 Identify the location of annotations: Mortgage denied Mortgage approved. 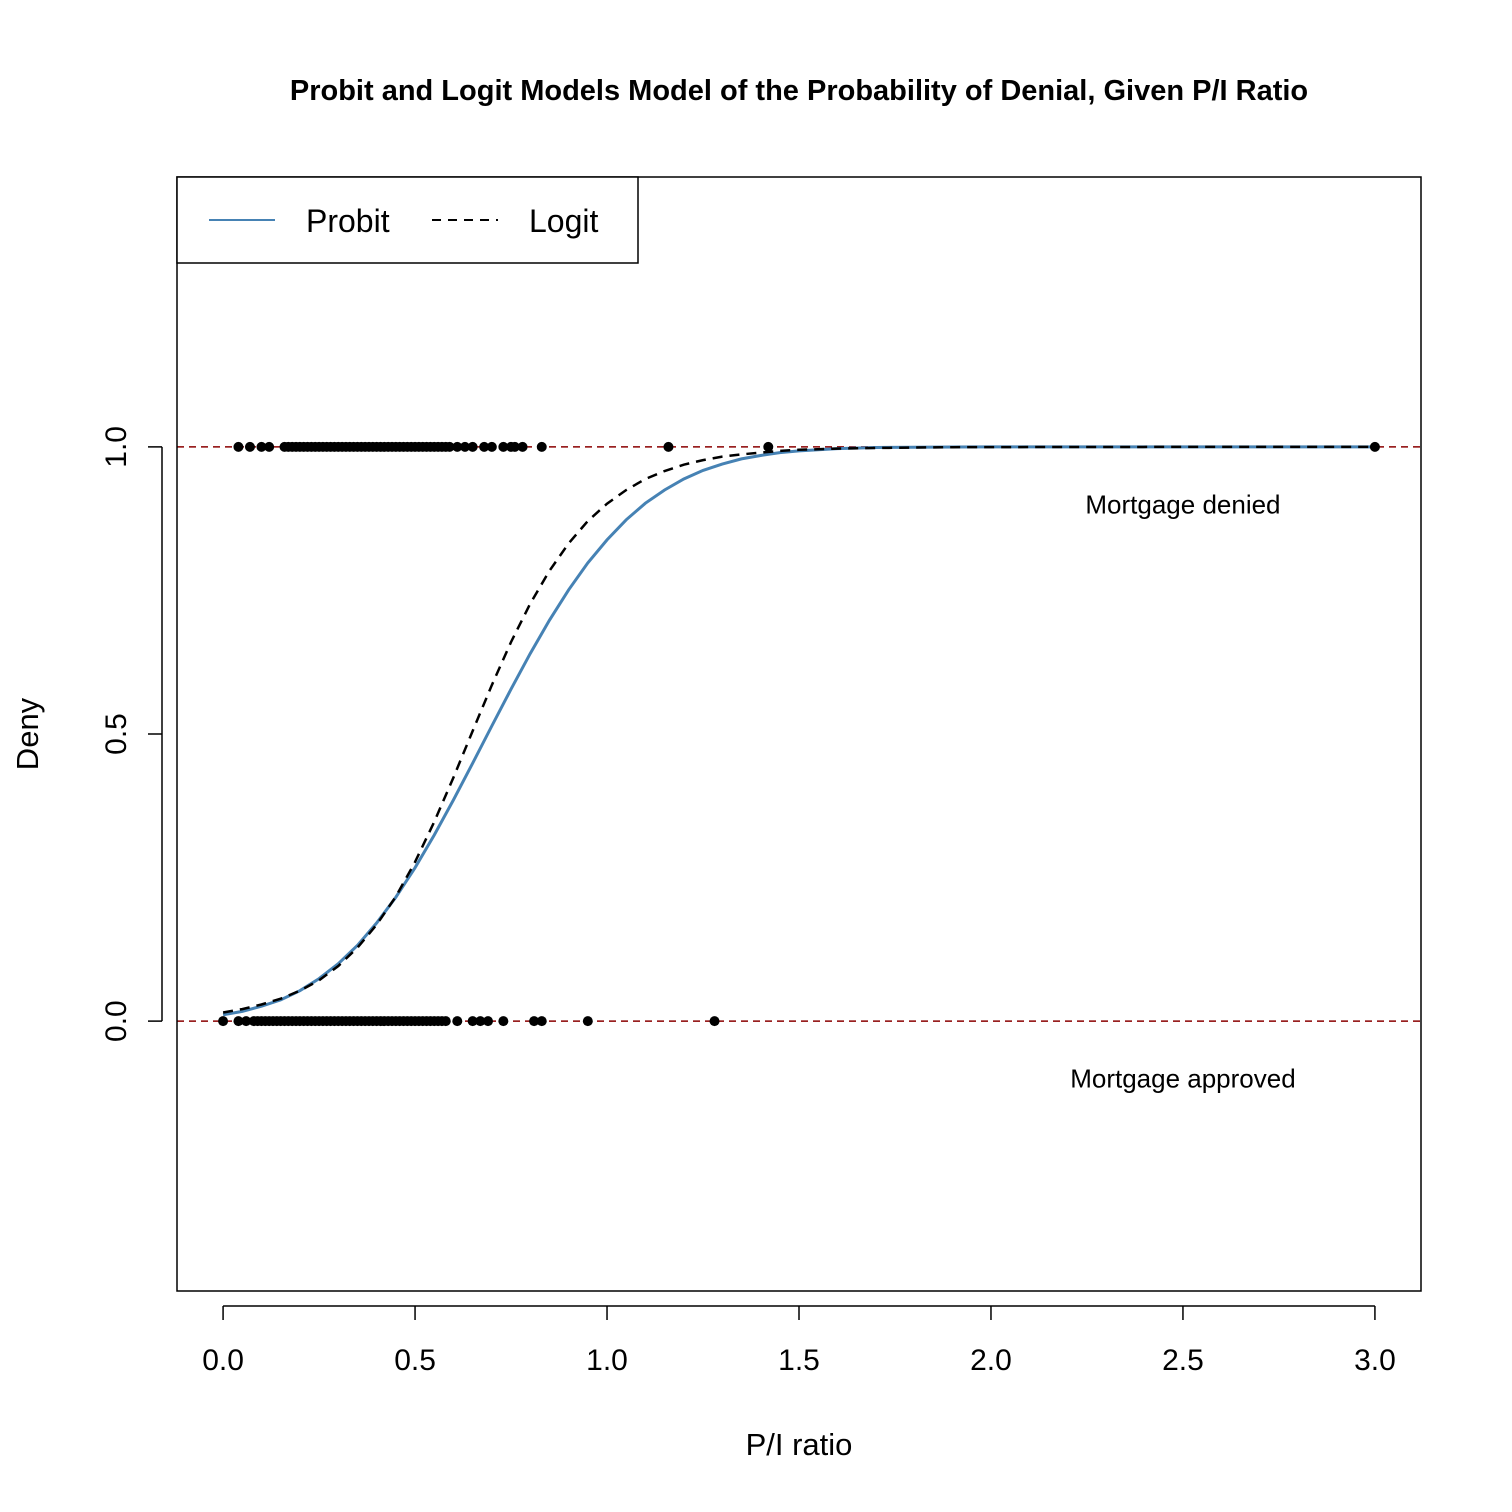
(1182, 791).